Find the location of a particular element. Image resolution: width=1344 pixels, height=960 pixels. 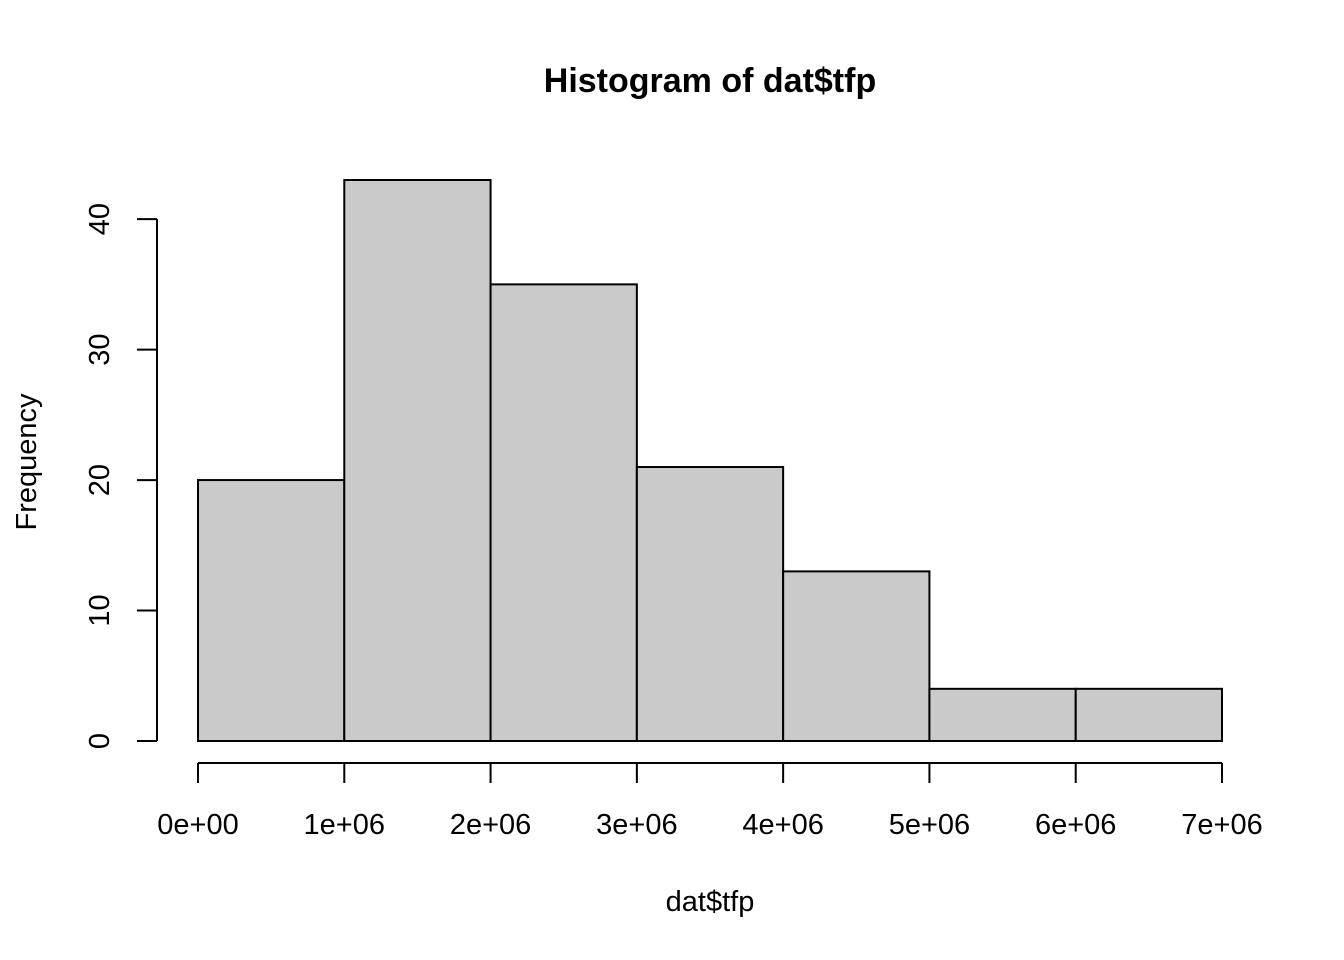

x-tick-label: 6e+06 is located at coordinates (1075, 825).